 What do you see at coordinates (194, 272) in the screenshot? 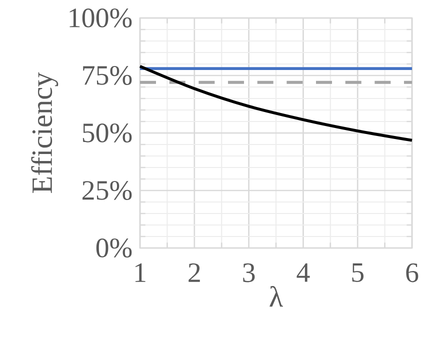
I see `x-tick-label: 2` at bounding box center [194, 272].